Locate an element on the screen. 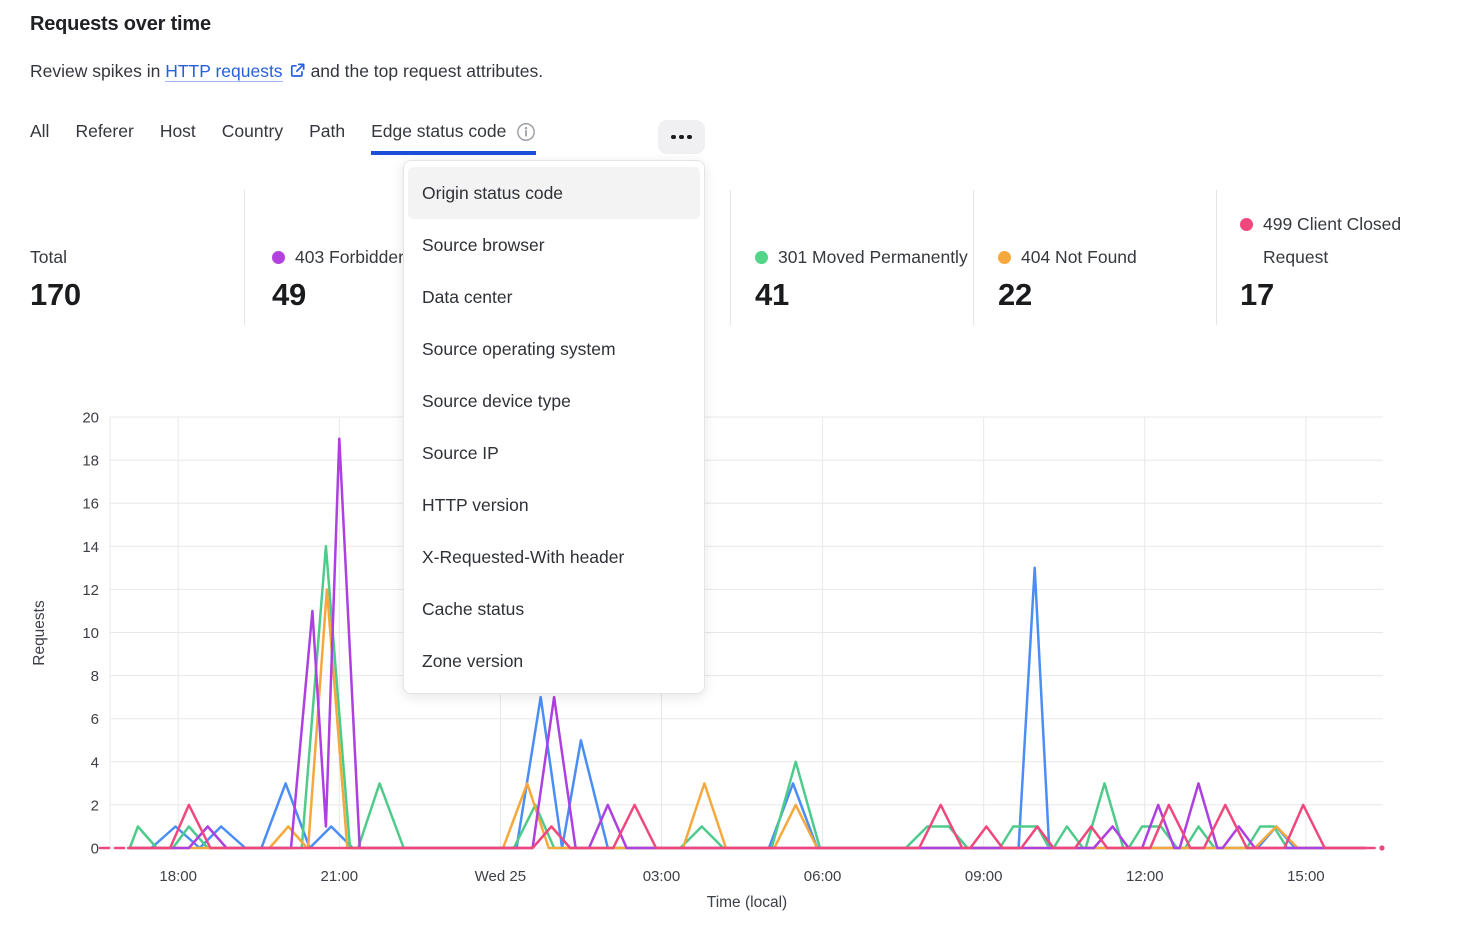 This screenshot has height=940, width=1458. stat-301-moved-permanently: 301 Moved Permanently 41 is located at coordinates (864, 250).